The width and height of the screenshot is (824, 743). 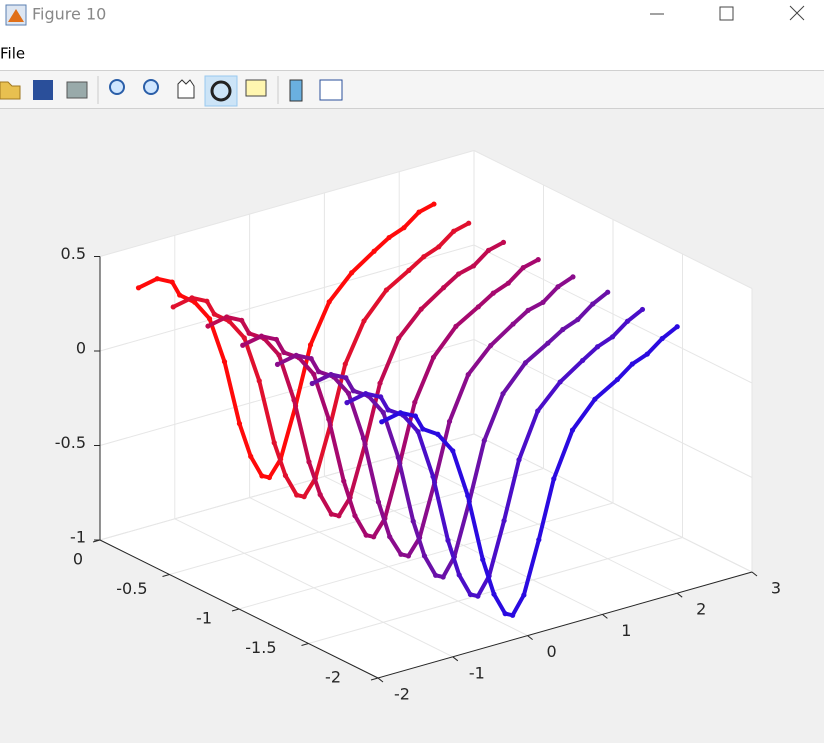 I want to click on legend-button, so click(x=331, y=90).